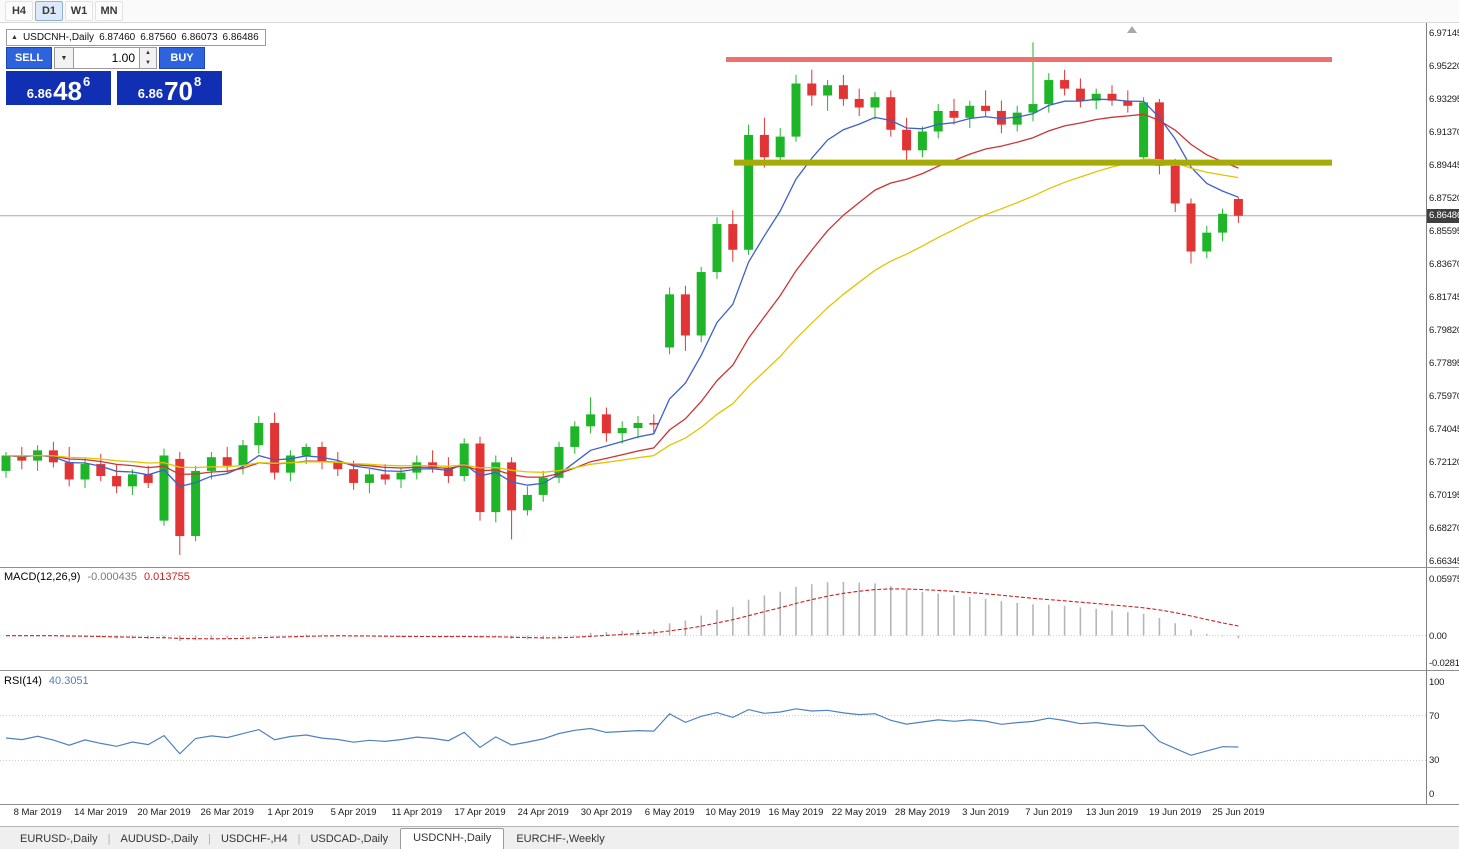 This screenshot has width=1459, height=849. Describe the element at coordinates (148, 52) in the screenshot. I see `volume-increase-button: ▲` at that location.